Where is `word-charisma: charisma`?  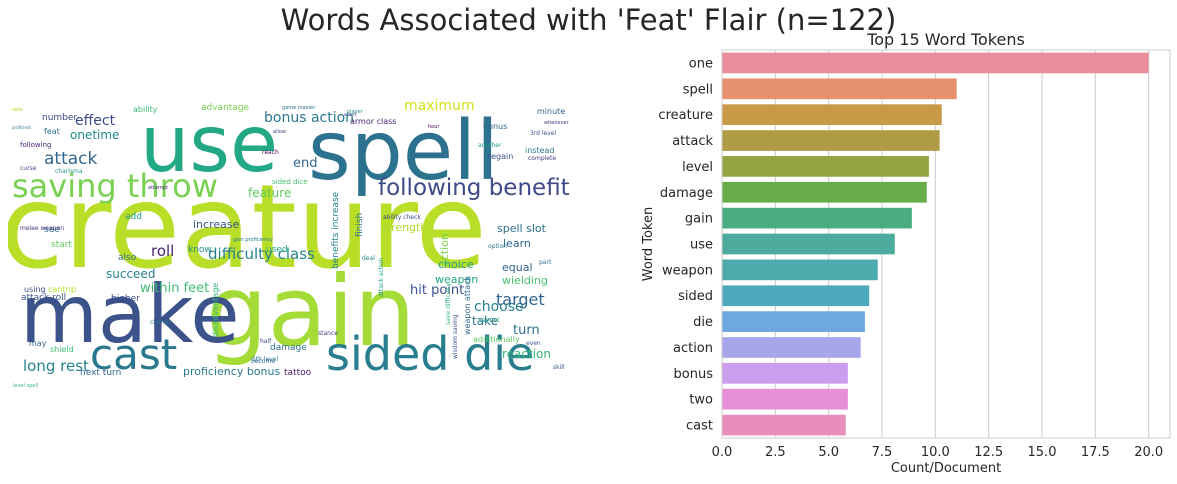
word-charisma: charisma is located at coordinates (69, 171).